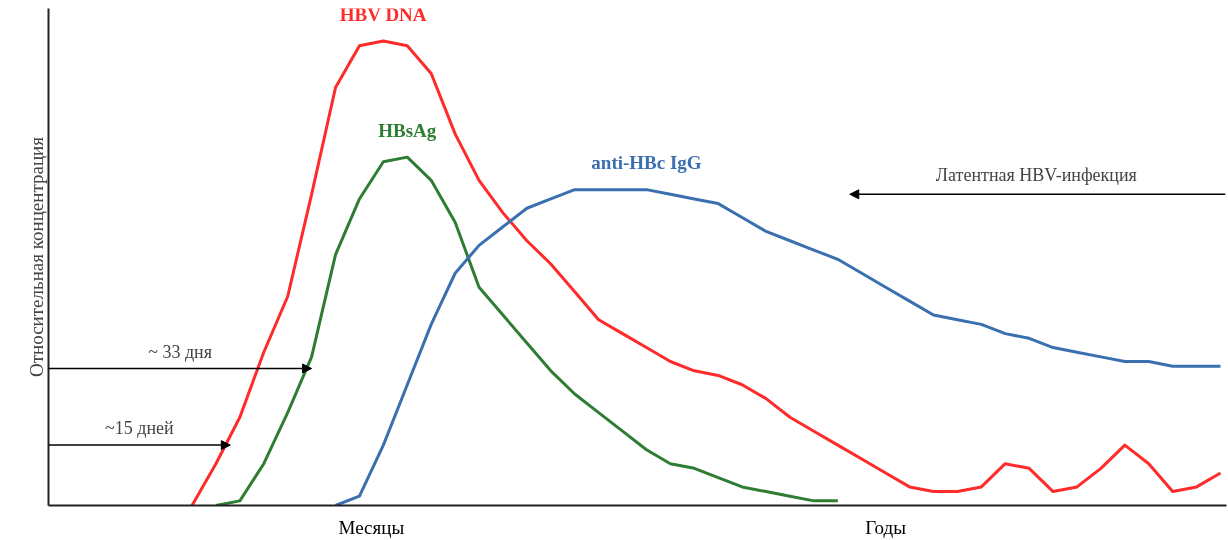 This screenshot has width=1228, height=540. What do you see at coordinates (36, 256) in the screenshot?
I see `y-axis-title: Относительная концентрация` at bounding box center [36, 256].